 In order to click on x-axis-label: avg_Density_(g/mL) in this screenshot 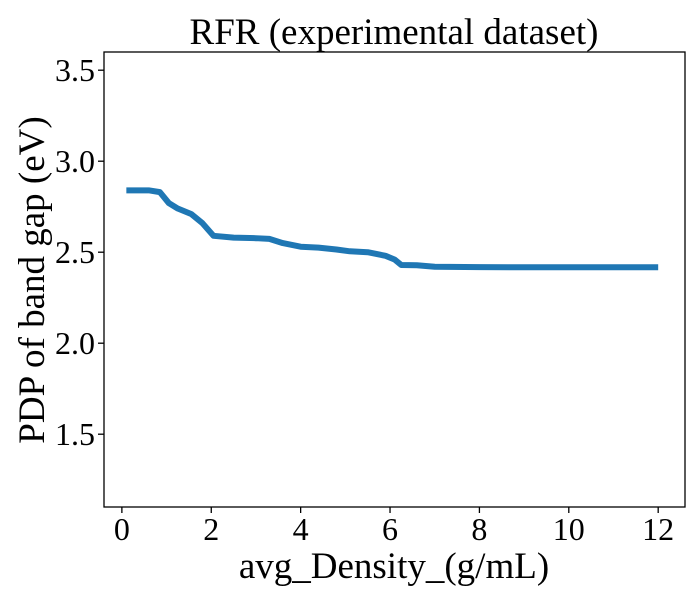, I will do `click(394, 566)`.